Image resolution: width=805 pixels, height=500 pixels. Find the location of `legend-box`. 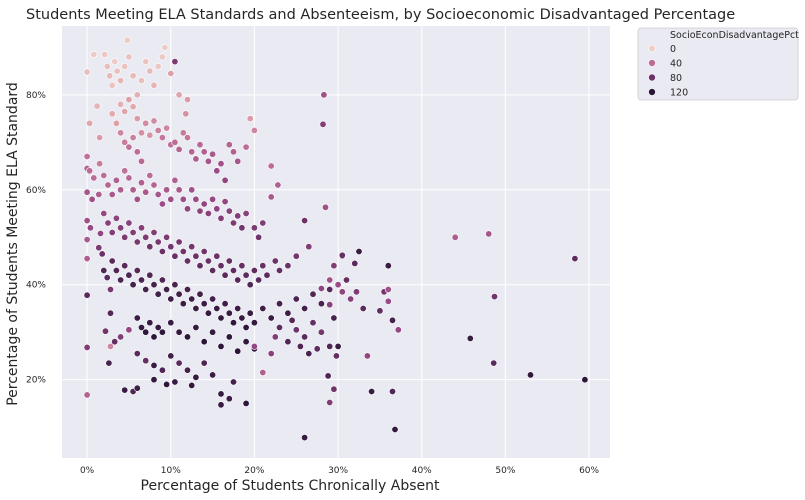

legend-box is located at coordinates (718, 64).